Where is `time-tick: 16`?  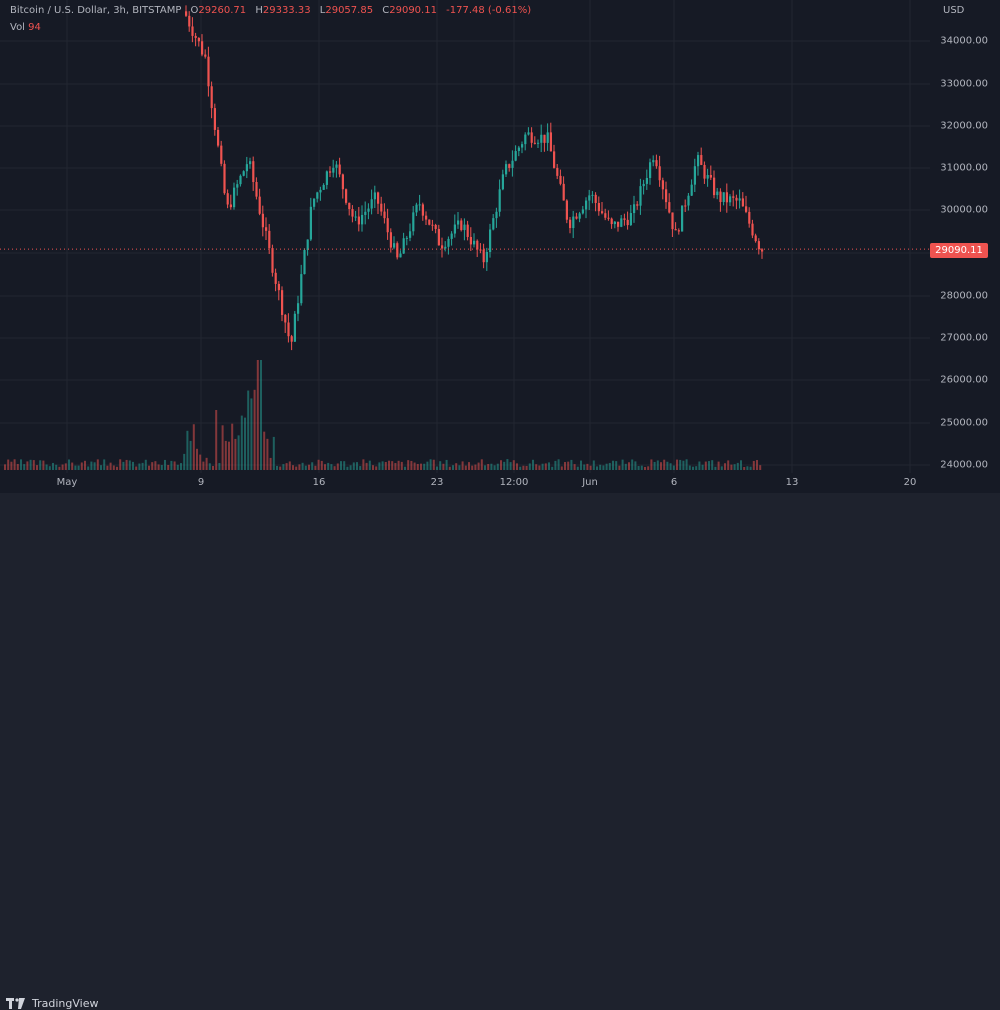
time-tick: 16 is located at coordinates (319, 482).